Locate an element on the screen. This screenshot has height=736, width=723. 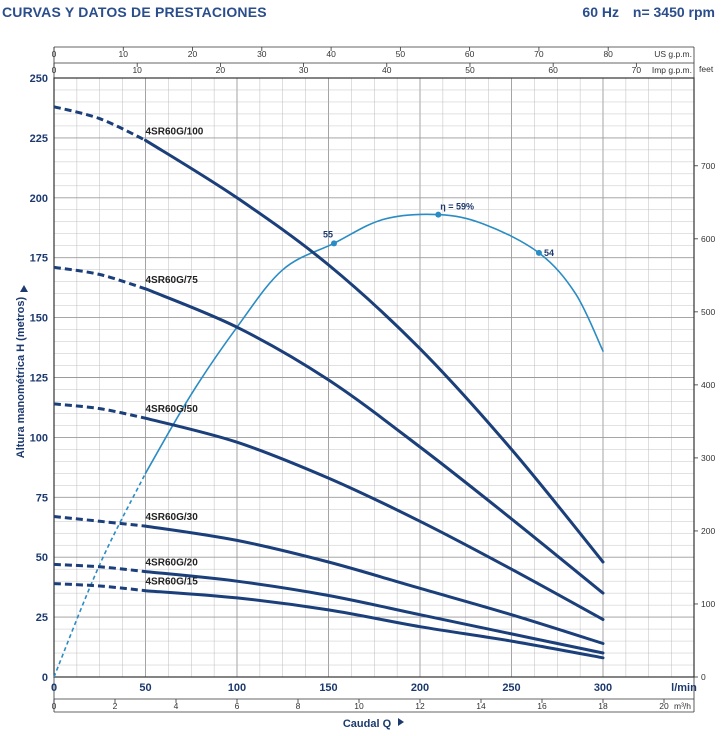
top-us-tick-label: 70 is located at coordinates (539, 54).